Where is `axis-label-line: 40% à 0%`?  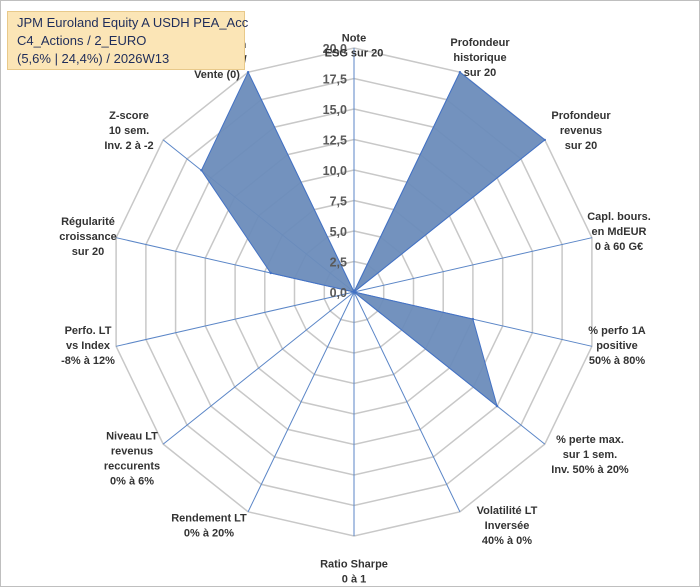
axis-label-line: 40% à 0% is located at coordinates (507, 541).